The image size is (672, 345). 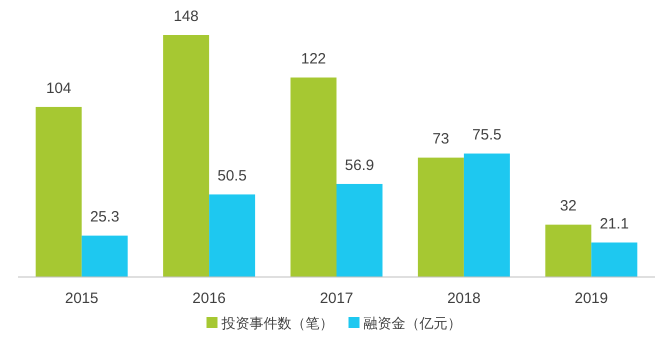 I want to click on data-label: 56.9, so click(x=359, y=165).